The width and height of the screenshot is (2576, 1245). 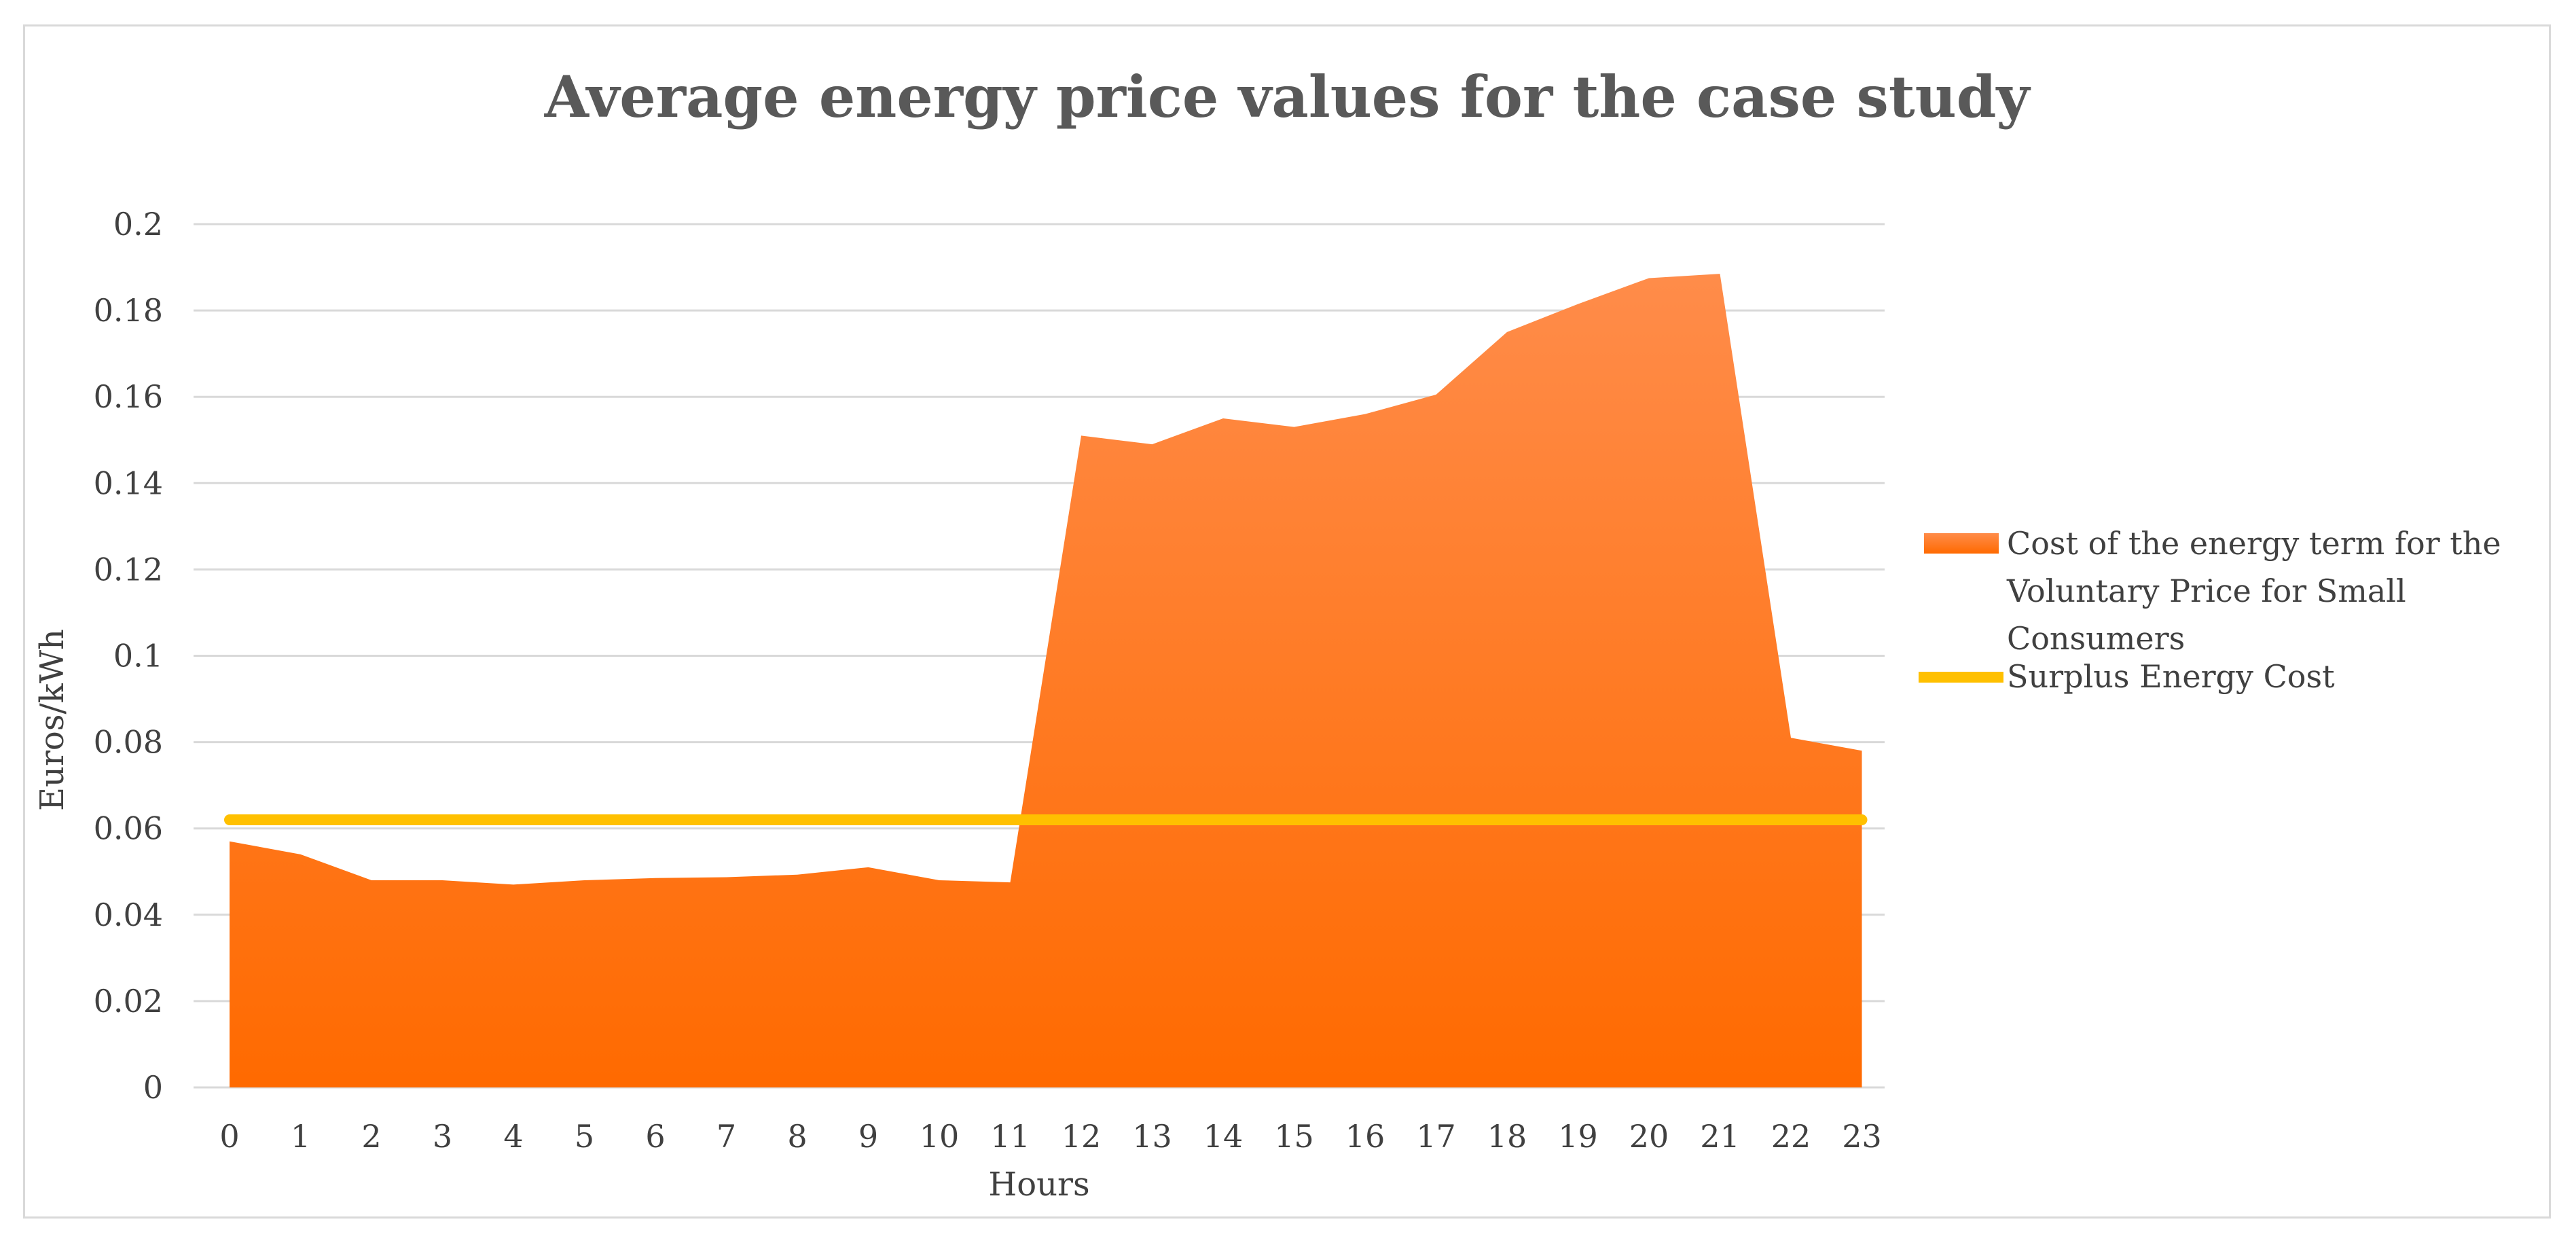 What do you see at coordinates (128, 569) in the screenshot?
I see `y-tick-label: 0.12` at bounding box center [128, 569].